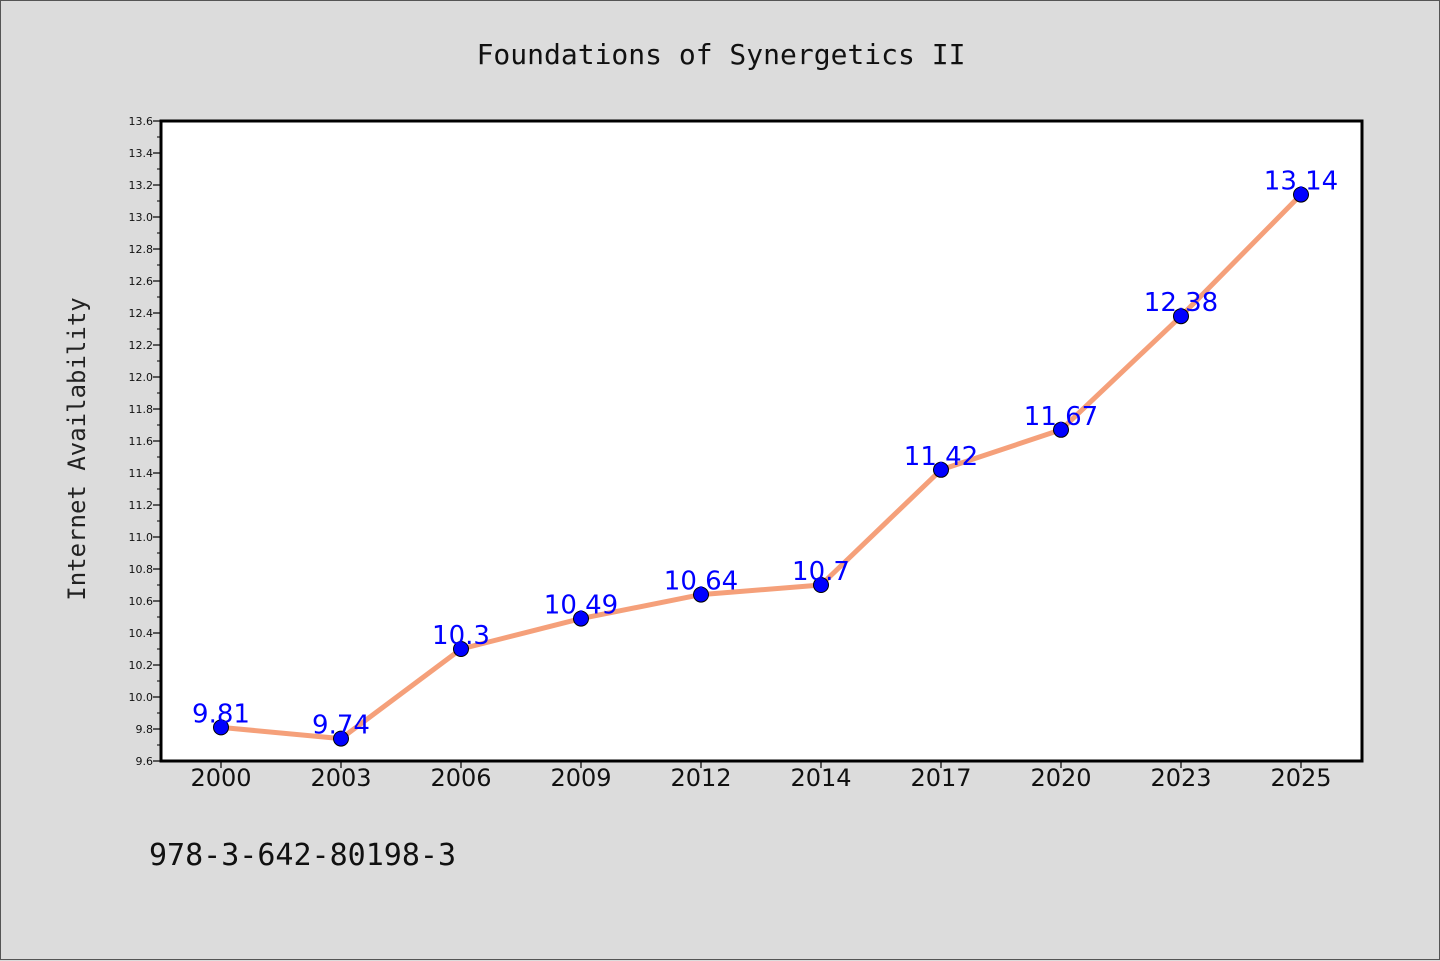 The width and height of the screenshot is (1440, 961). I want to click on data-label: 11.42, so click(941, 457).